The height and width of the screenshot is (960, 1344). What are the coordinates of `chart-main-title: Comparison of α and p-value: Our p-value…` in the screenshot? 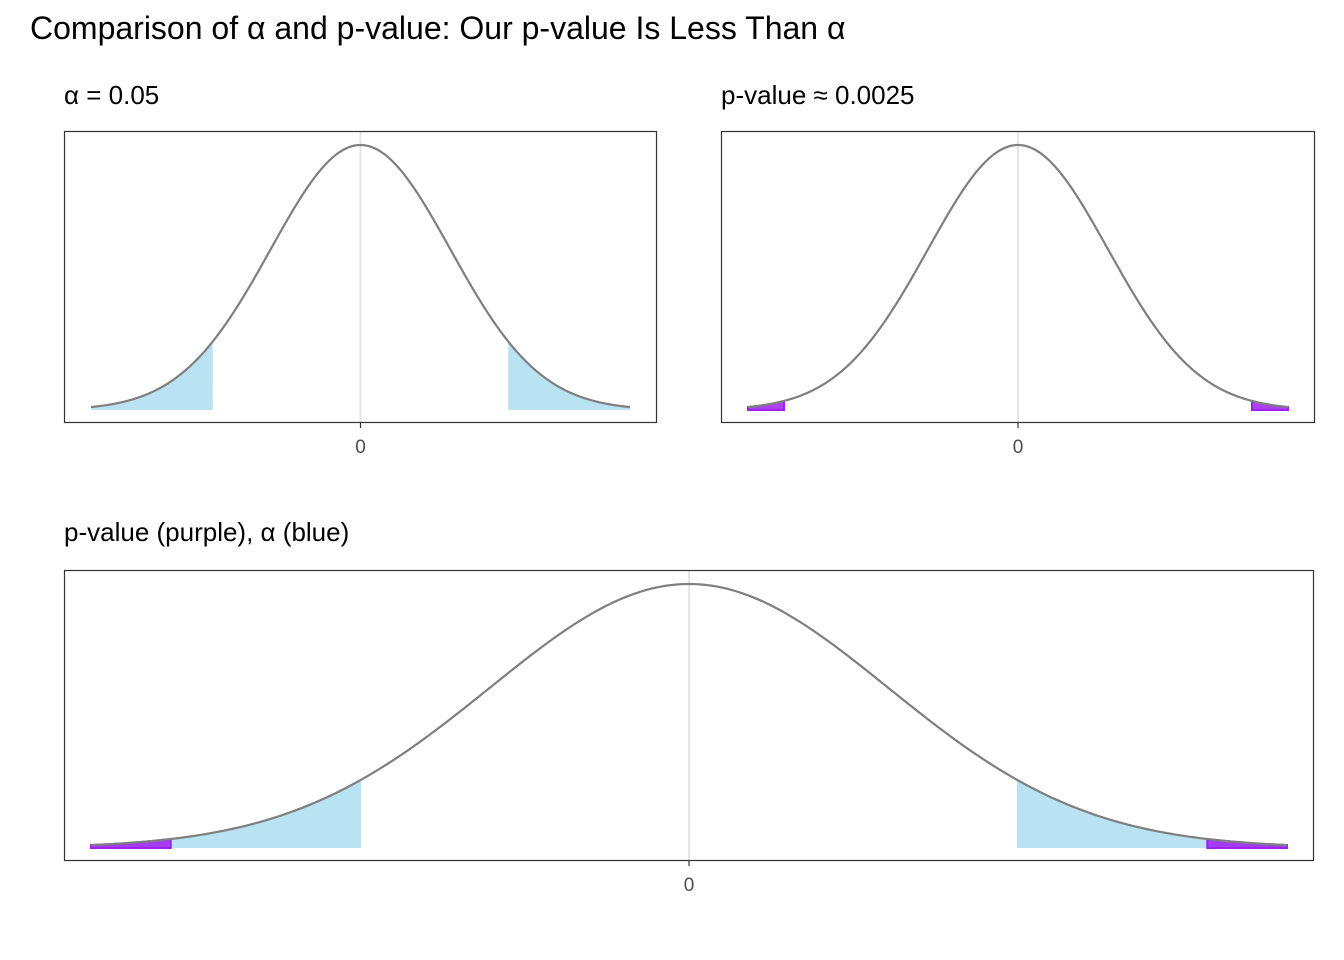 It's located at (438, 28).